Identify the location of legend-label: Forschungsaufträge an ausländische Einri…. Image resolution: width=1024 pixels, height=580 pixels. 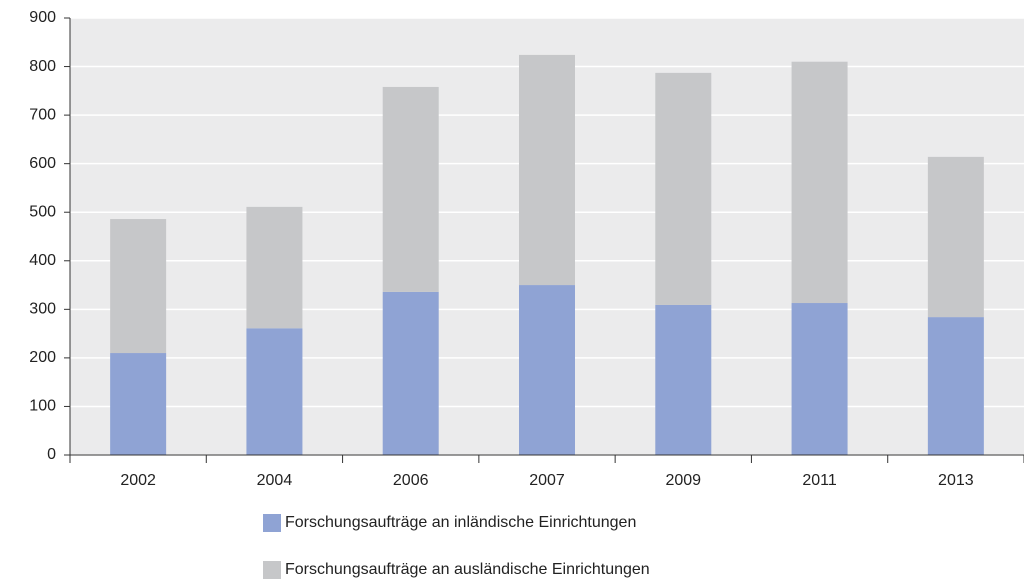
(467, 569).